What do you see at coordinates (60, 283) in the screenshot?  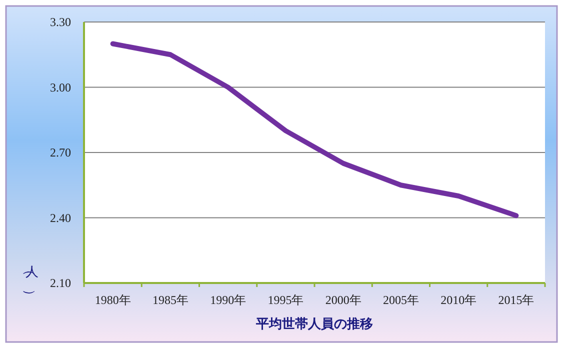 I see `y-tick-label: 2.10` at bounding box center [60, 283].